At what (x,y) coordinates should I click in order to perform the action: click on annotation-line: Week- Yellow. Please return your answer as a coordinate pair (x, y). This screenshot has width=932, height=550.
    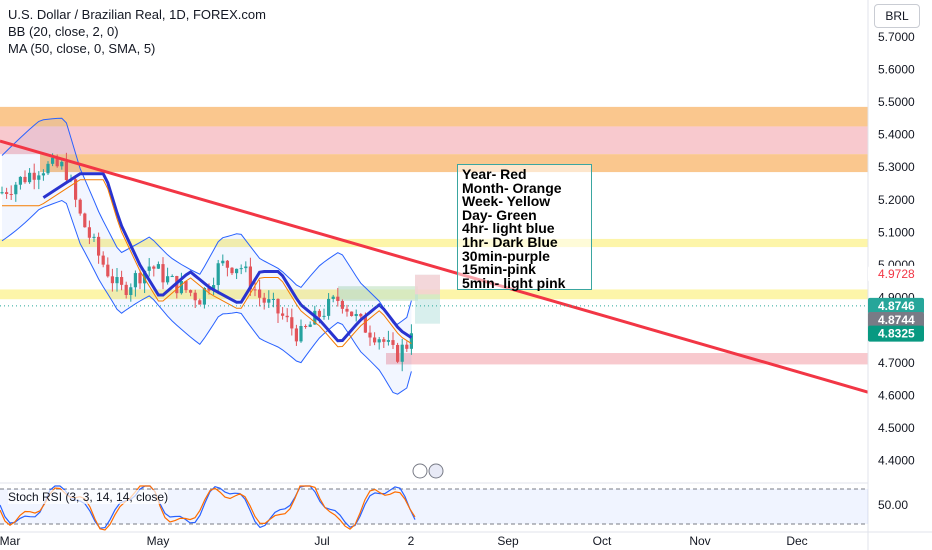
    Looking at the image, I should click on (506, 201).